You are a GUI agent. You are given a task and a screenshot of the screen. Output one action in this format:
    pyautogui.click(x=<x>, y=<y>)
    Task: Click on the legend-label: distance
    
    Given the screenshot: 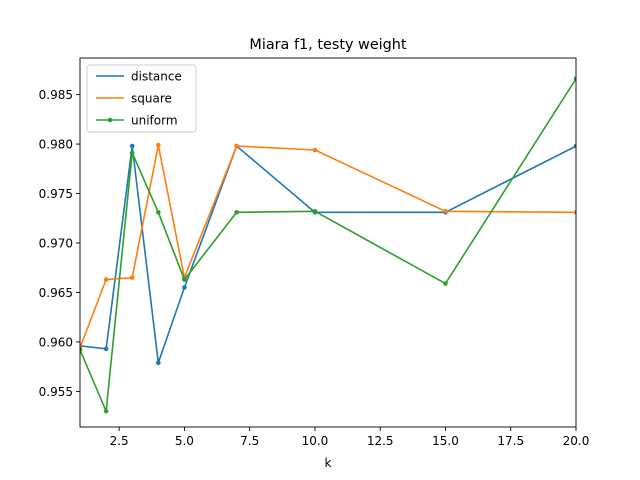 What is the action you would take?
    pyautogui.click(x=156, y=77)
    